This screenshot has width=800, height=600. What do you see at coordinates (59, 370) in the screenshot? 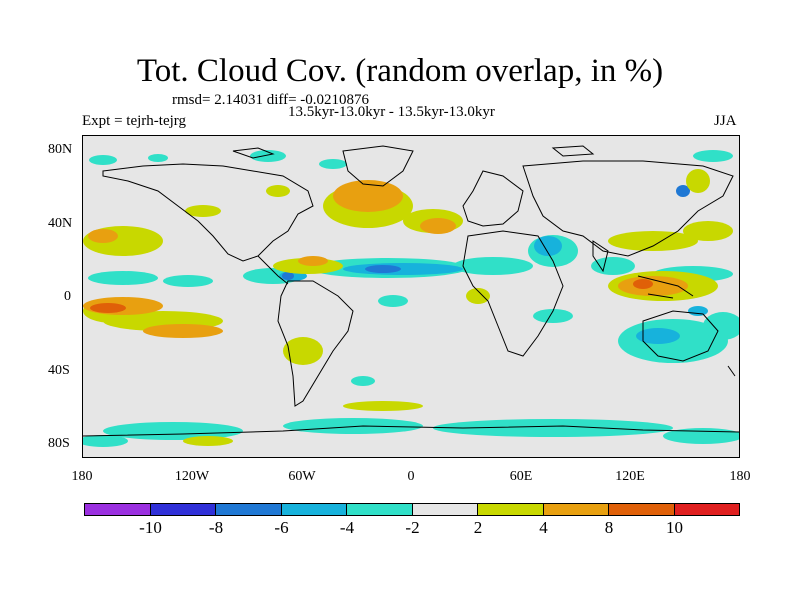
I see `y-tick-40s: 40S` at bounding box center [59, 370].